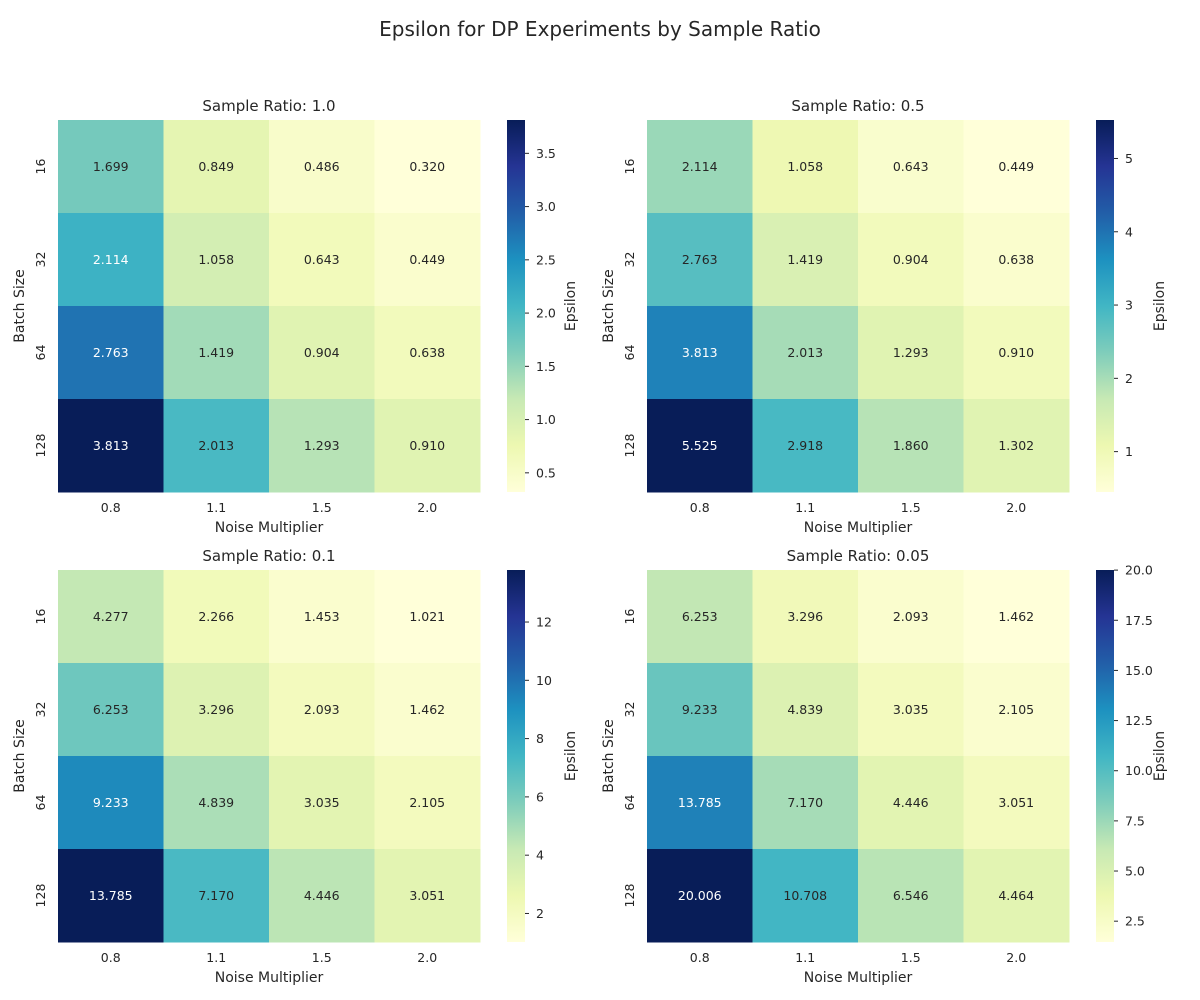 The height and width of the screenshot is (1000, 1200). I want to click on x-tick-label: 1.1, so click(216, 507).